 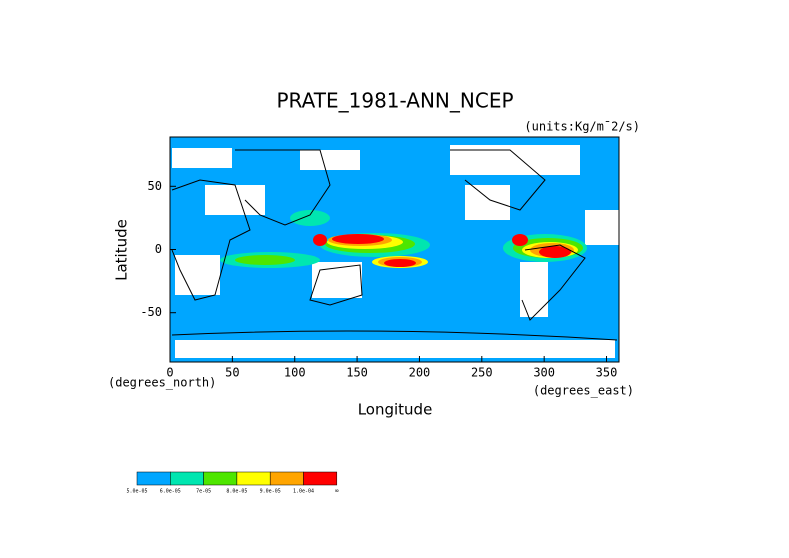 I want to click on colorbar-label: 7e-05, so click(x=203, y=492).